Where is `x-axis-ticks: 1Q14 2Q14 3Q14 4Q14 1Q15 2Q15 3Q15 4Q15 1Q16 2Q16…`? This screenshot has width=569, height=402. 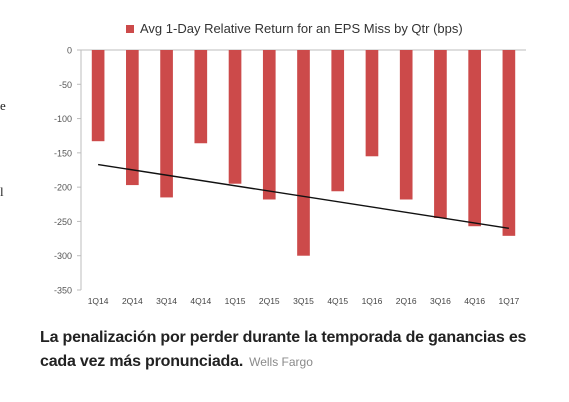 x-axis-ticks: 1Q14 2Q14 3Q14 4Q14 1Q15 2Q15 3Q15 4Q15 1Q16 2Q16… is located at coordinates (304, 301).